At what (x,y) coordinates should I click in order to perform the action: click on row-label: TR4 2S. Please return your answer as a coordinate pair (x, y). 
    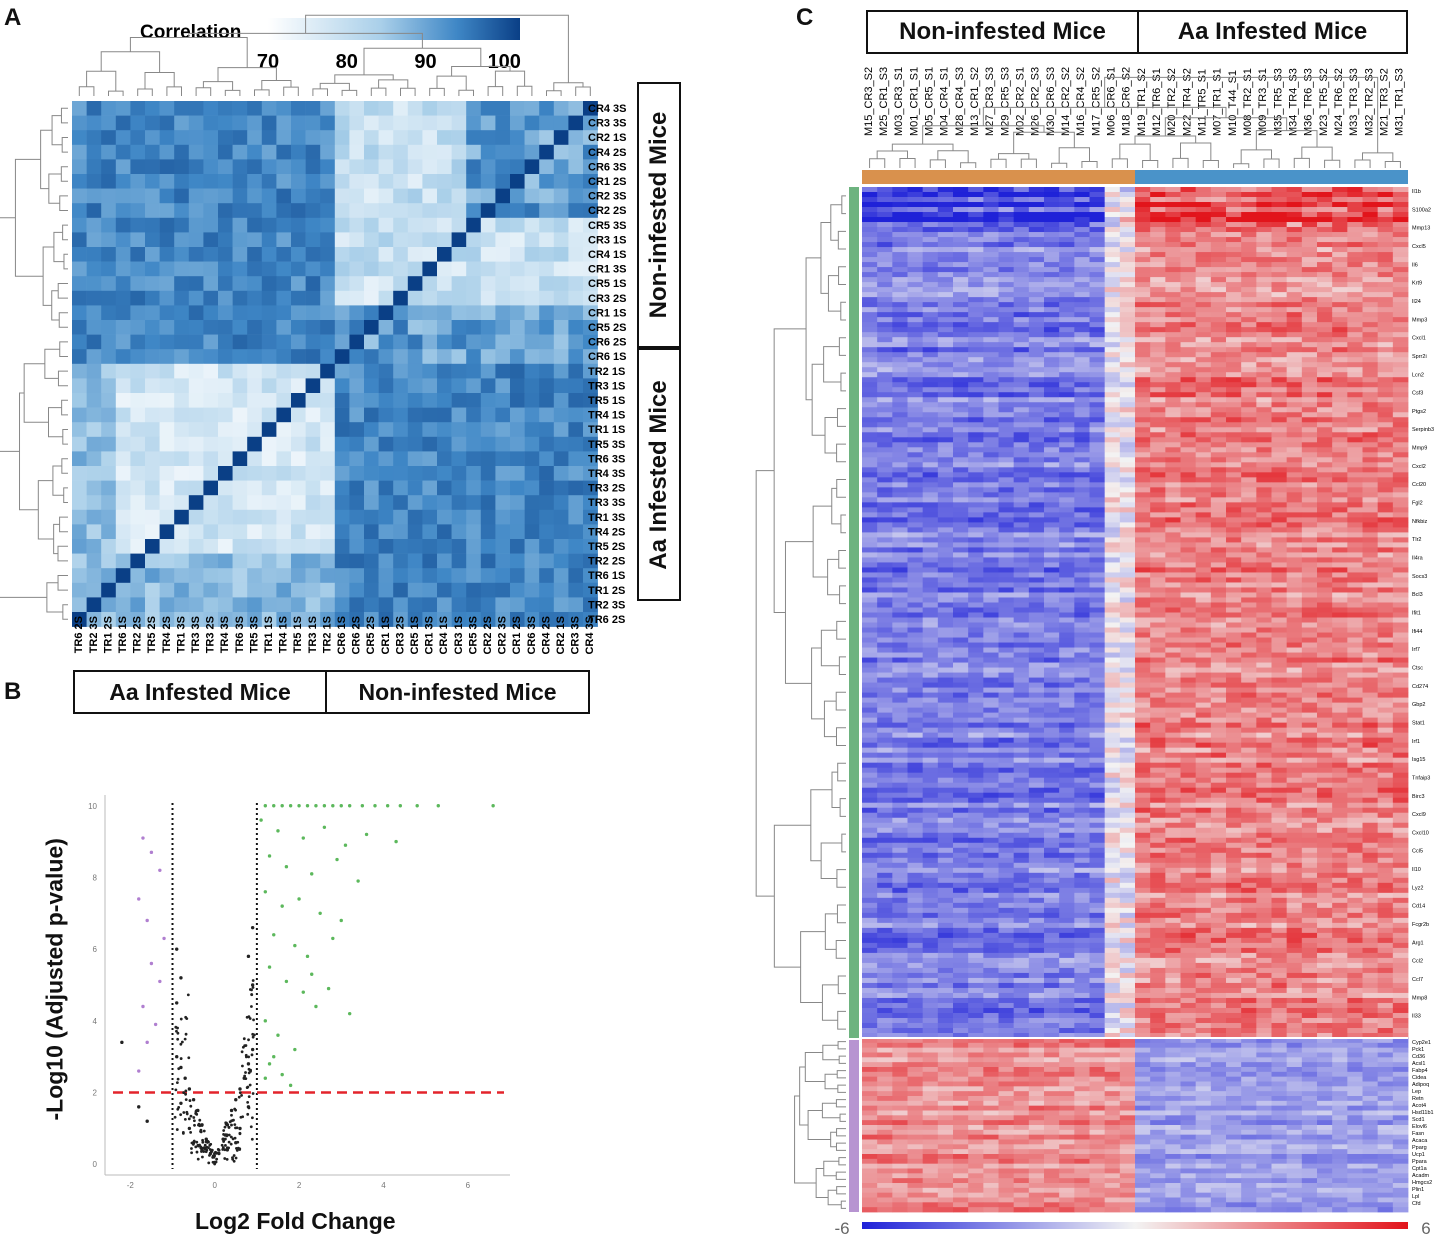
    Looking at the image, I should click on (606, 532).